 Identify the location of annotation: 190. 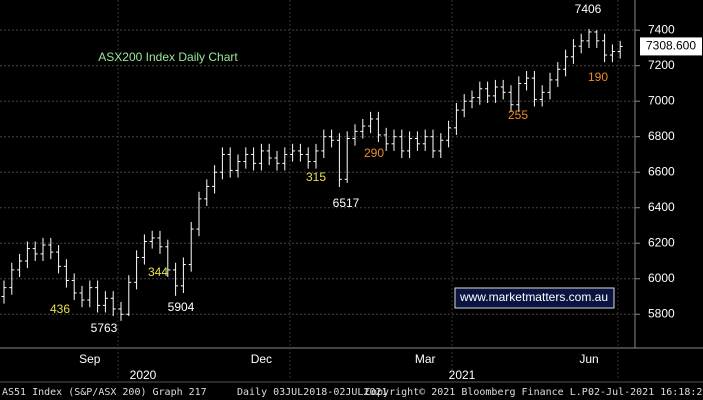
(598, 77).